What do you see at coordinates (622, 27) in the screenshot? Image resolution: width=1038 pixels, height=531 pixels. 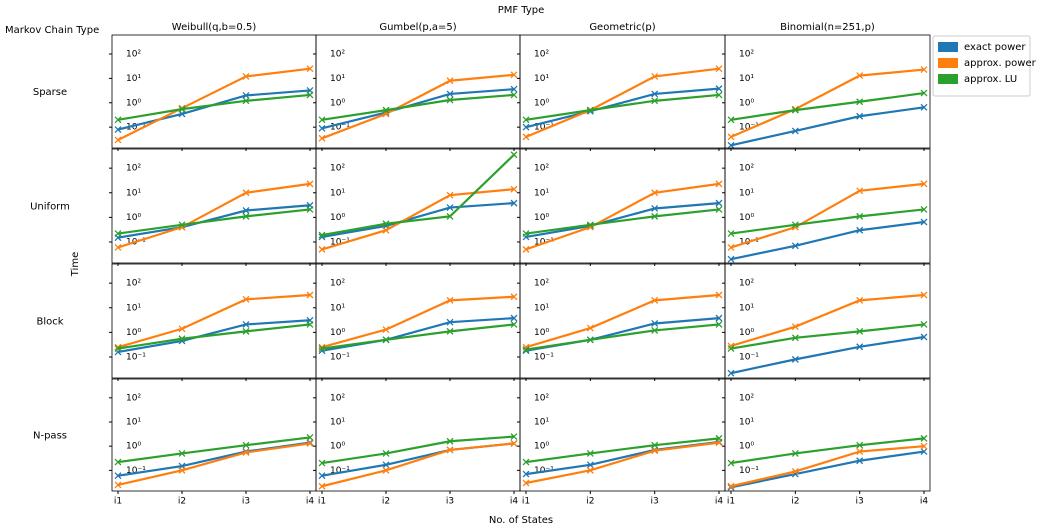 I see `column-title: Geometric(p)` at bounding box center [622, 27].